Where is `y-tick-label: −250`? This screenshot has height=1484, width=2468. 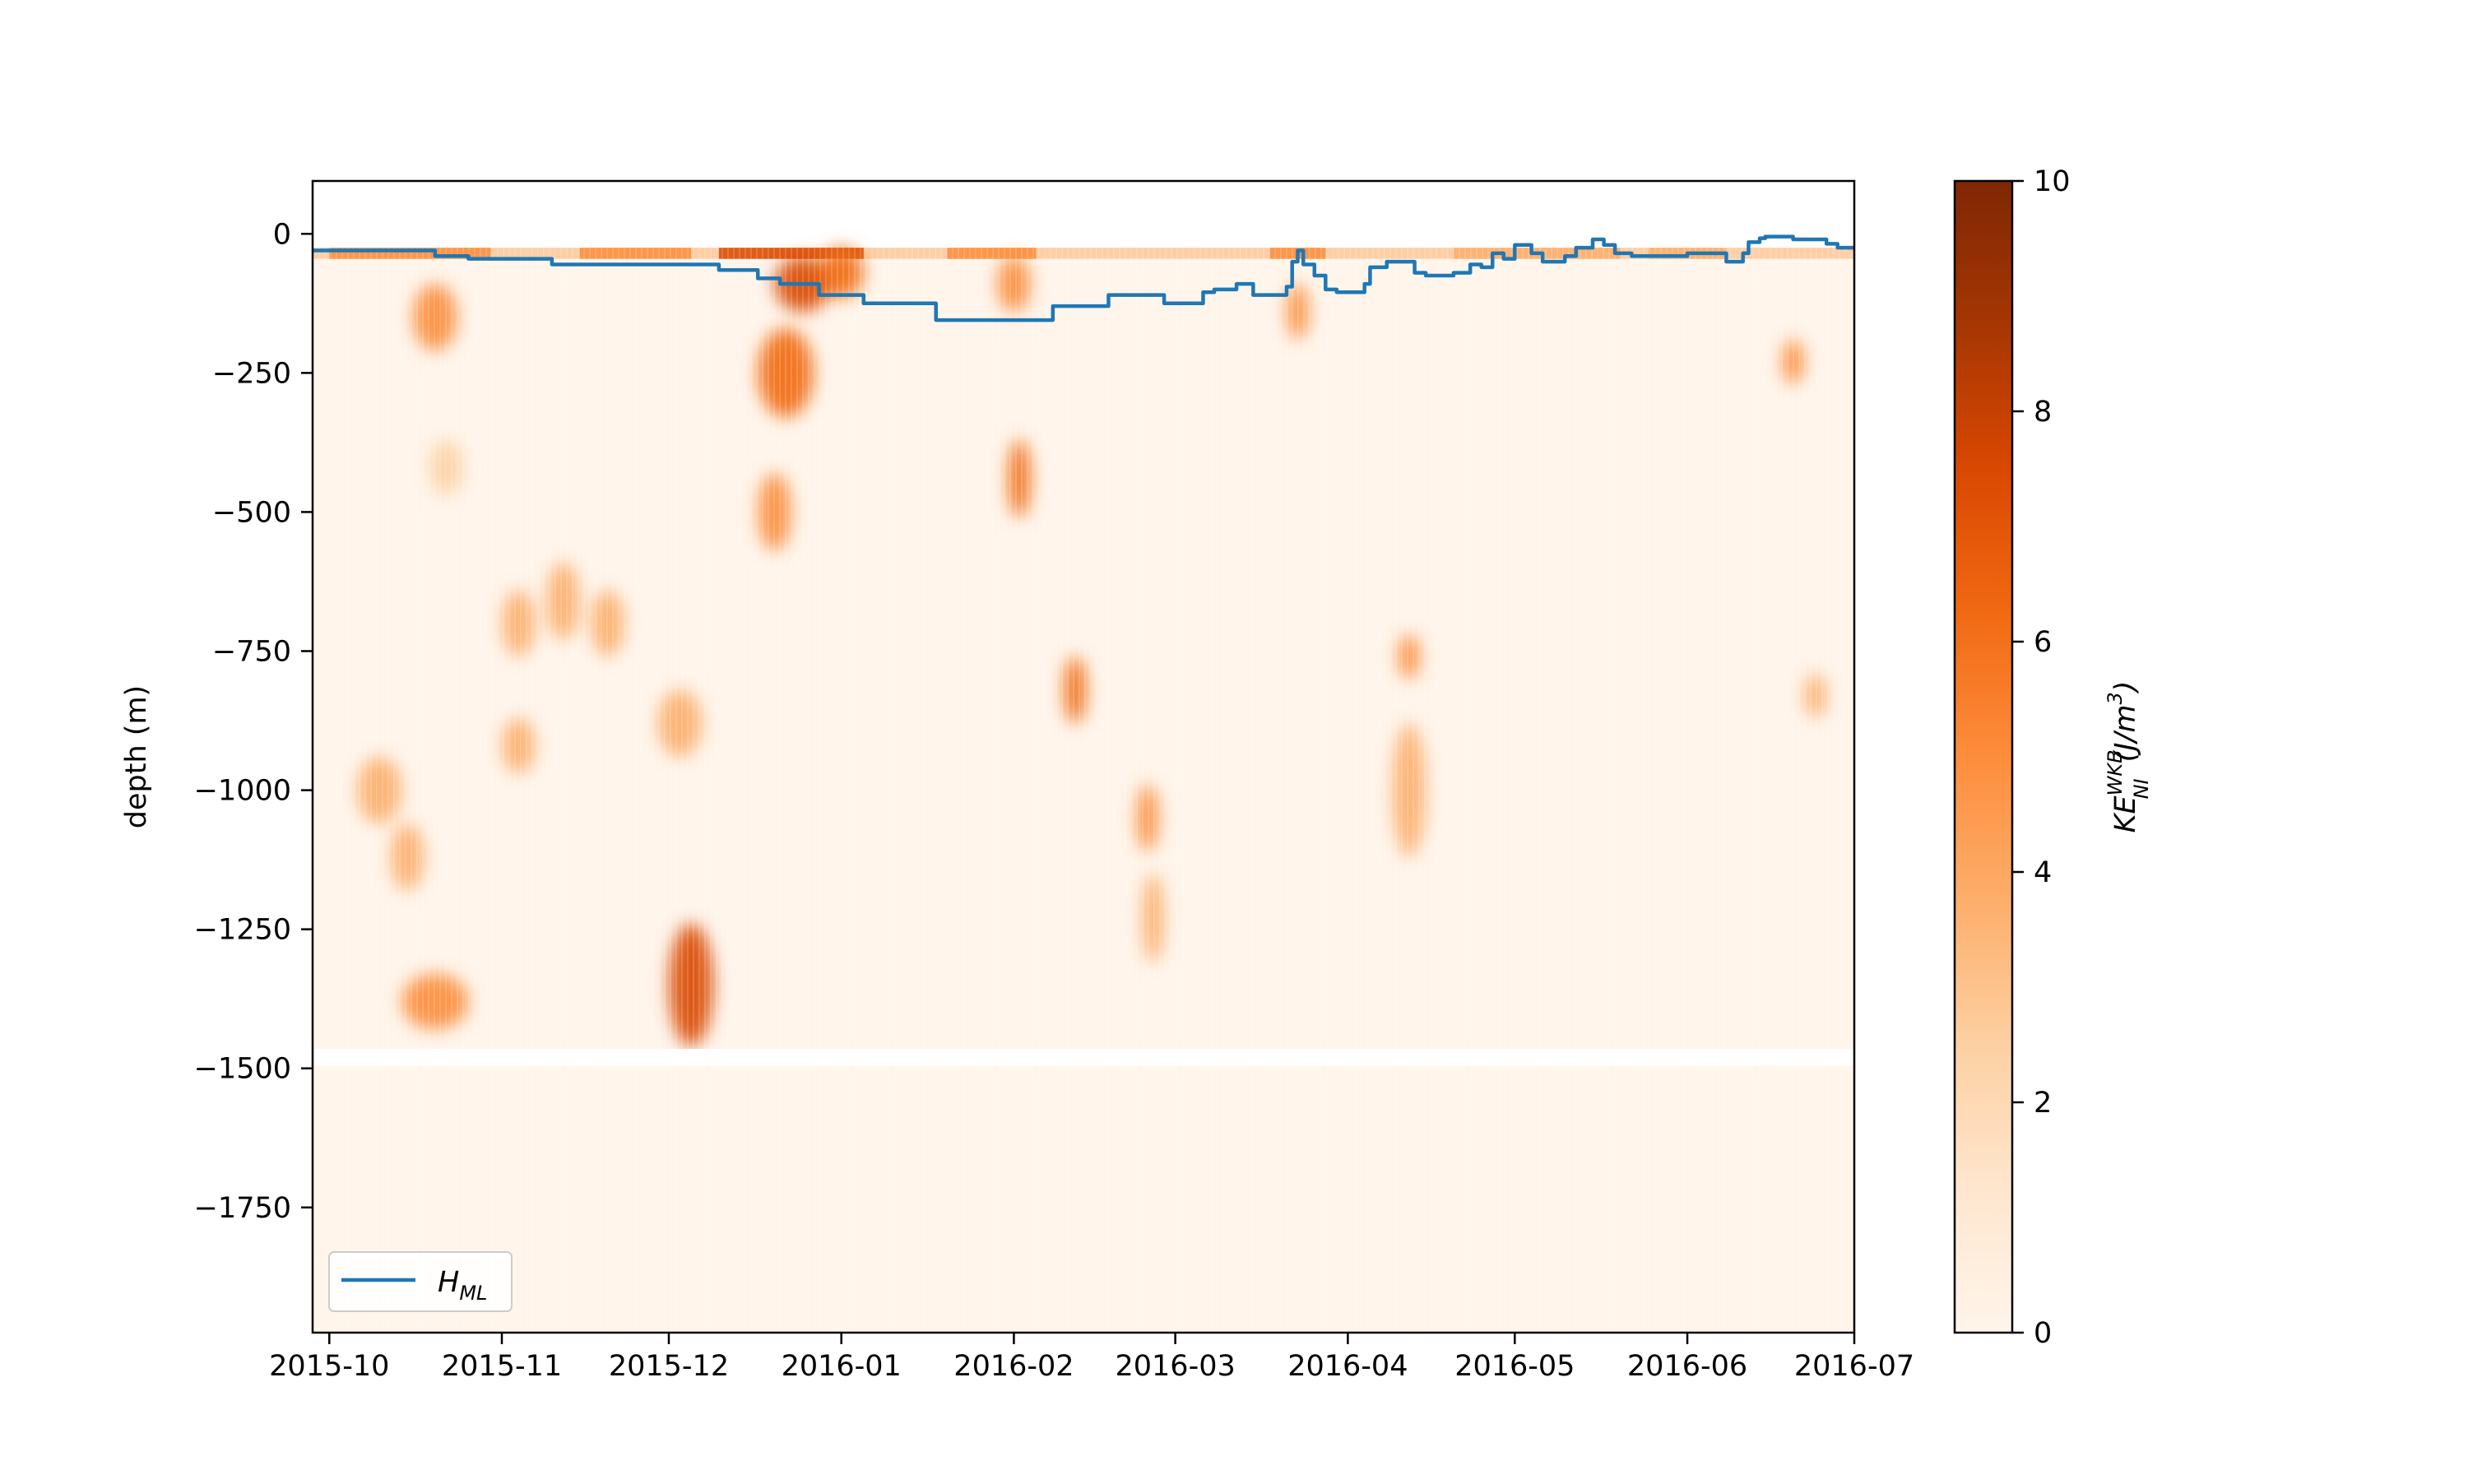
y-tick-label: −250 is located at coordinates (251, 373).